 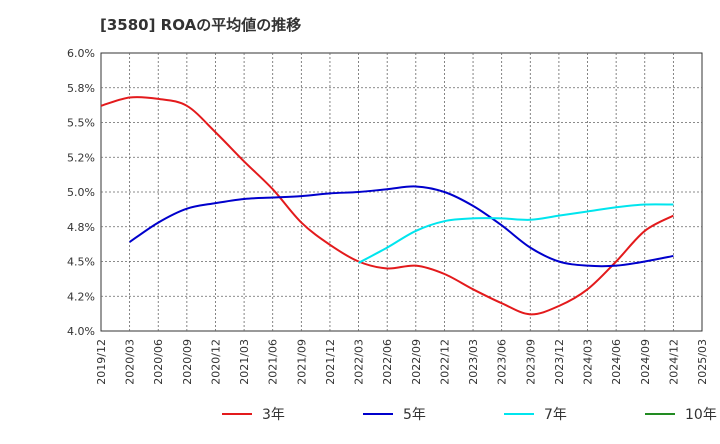 I want to click on series-line-5年, so click(x=401, y=226).